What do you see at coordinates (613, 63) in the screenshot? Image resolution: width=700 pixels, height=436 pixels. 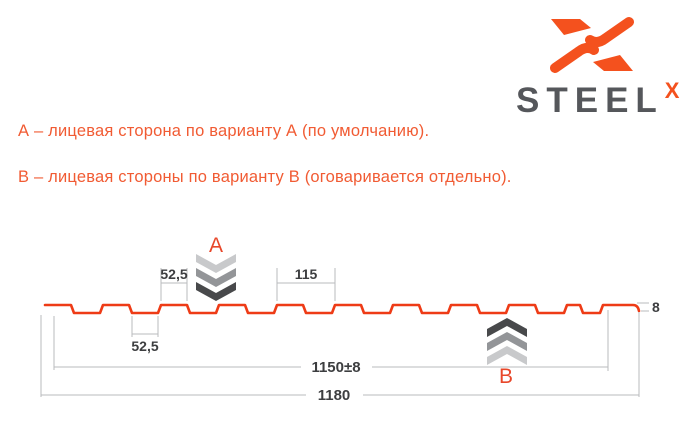 I see `logo-bottom-right-wedge` at bounding box center [613, 63].